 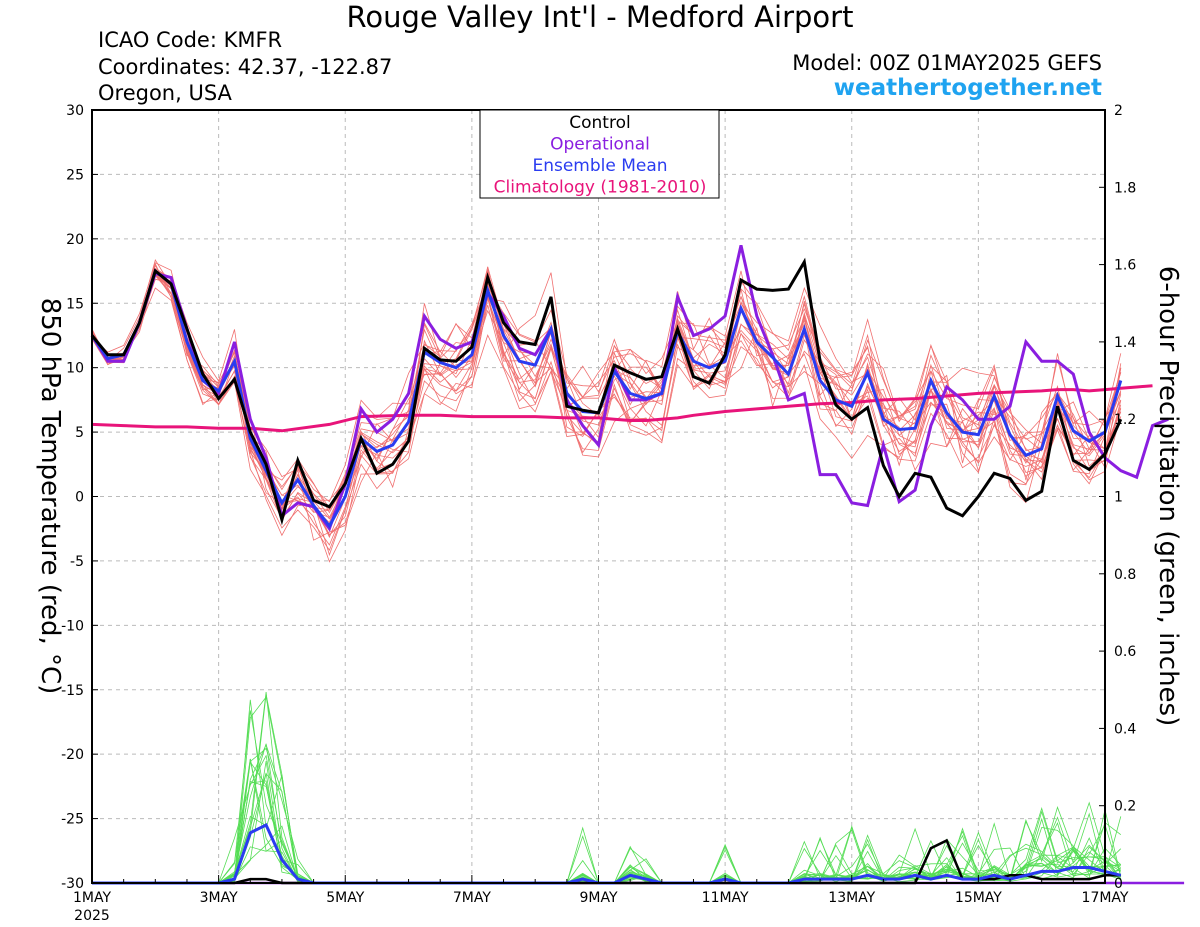 I want to click on legend-entry: Climatology (1981-2010), so click(x=600, y=188).